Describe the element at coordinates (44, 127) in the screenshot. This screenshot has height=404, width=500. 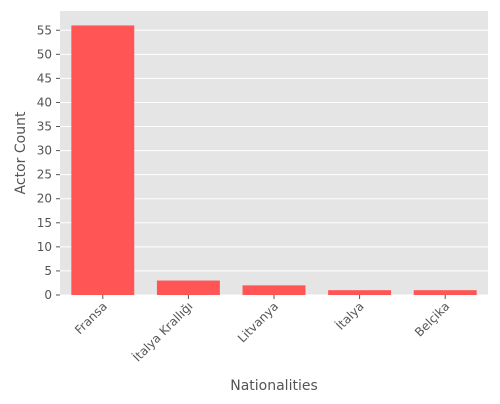
I see `y-tick-label: 35` at that location.